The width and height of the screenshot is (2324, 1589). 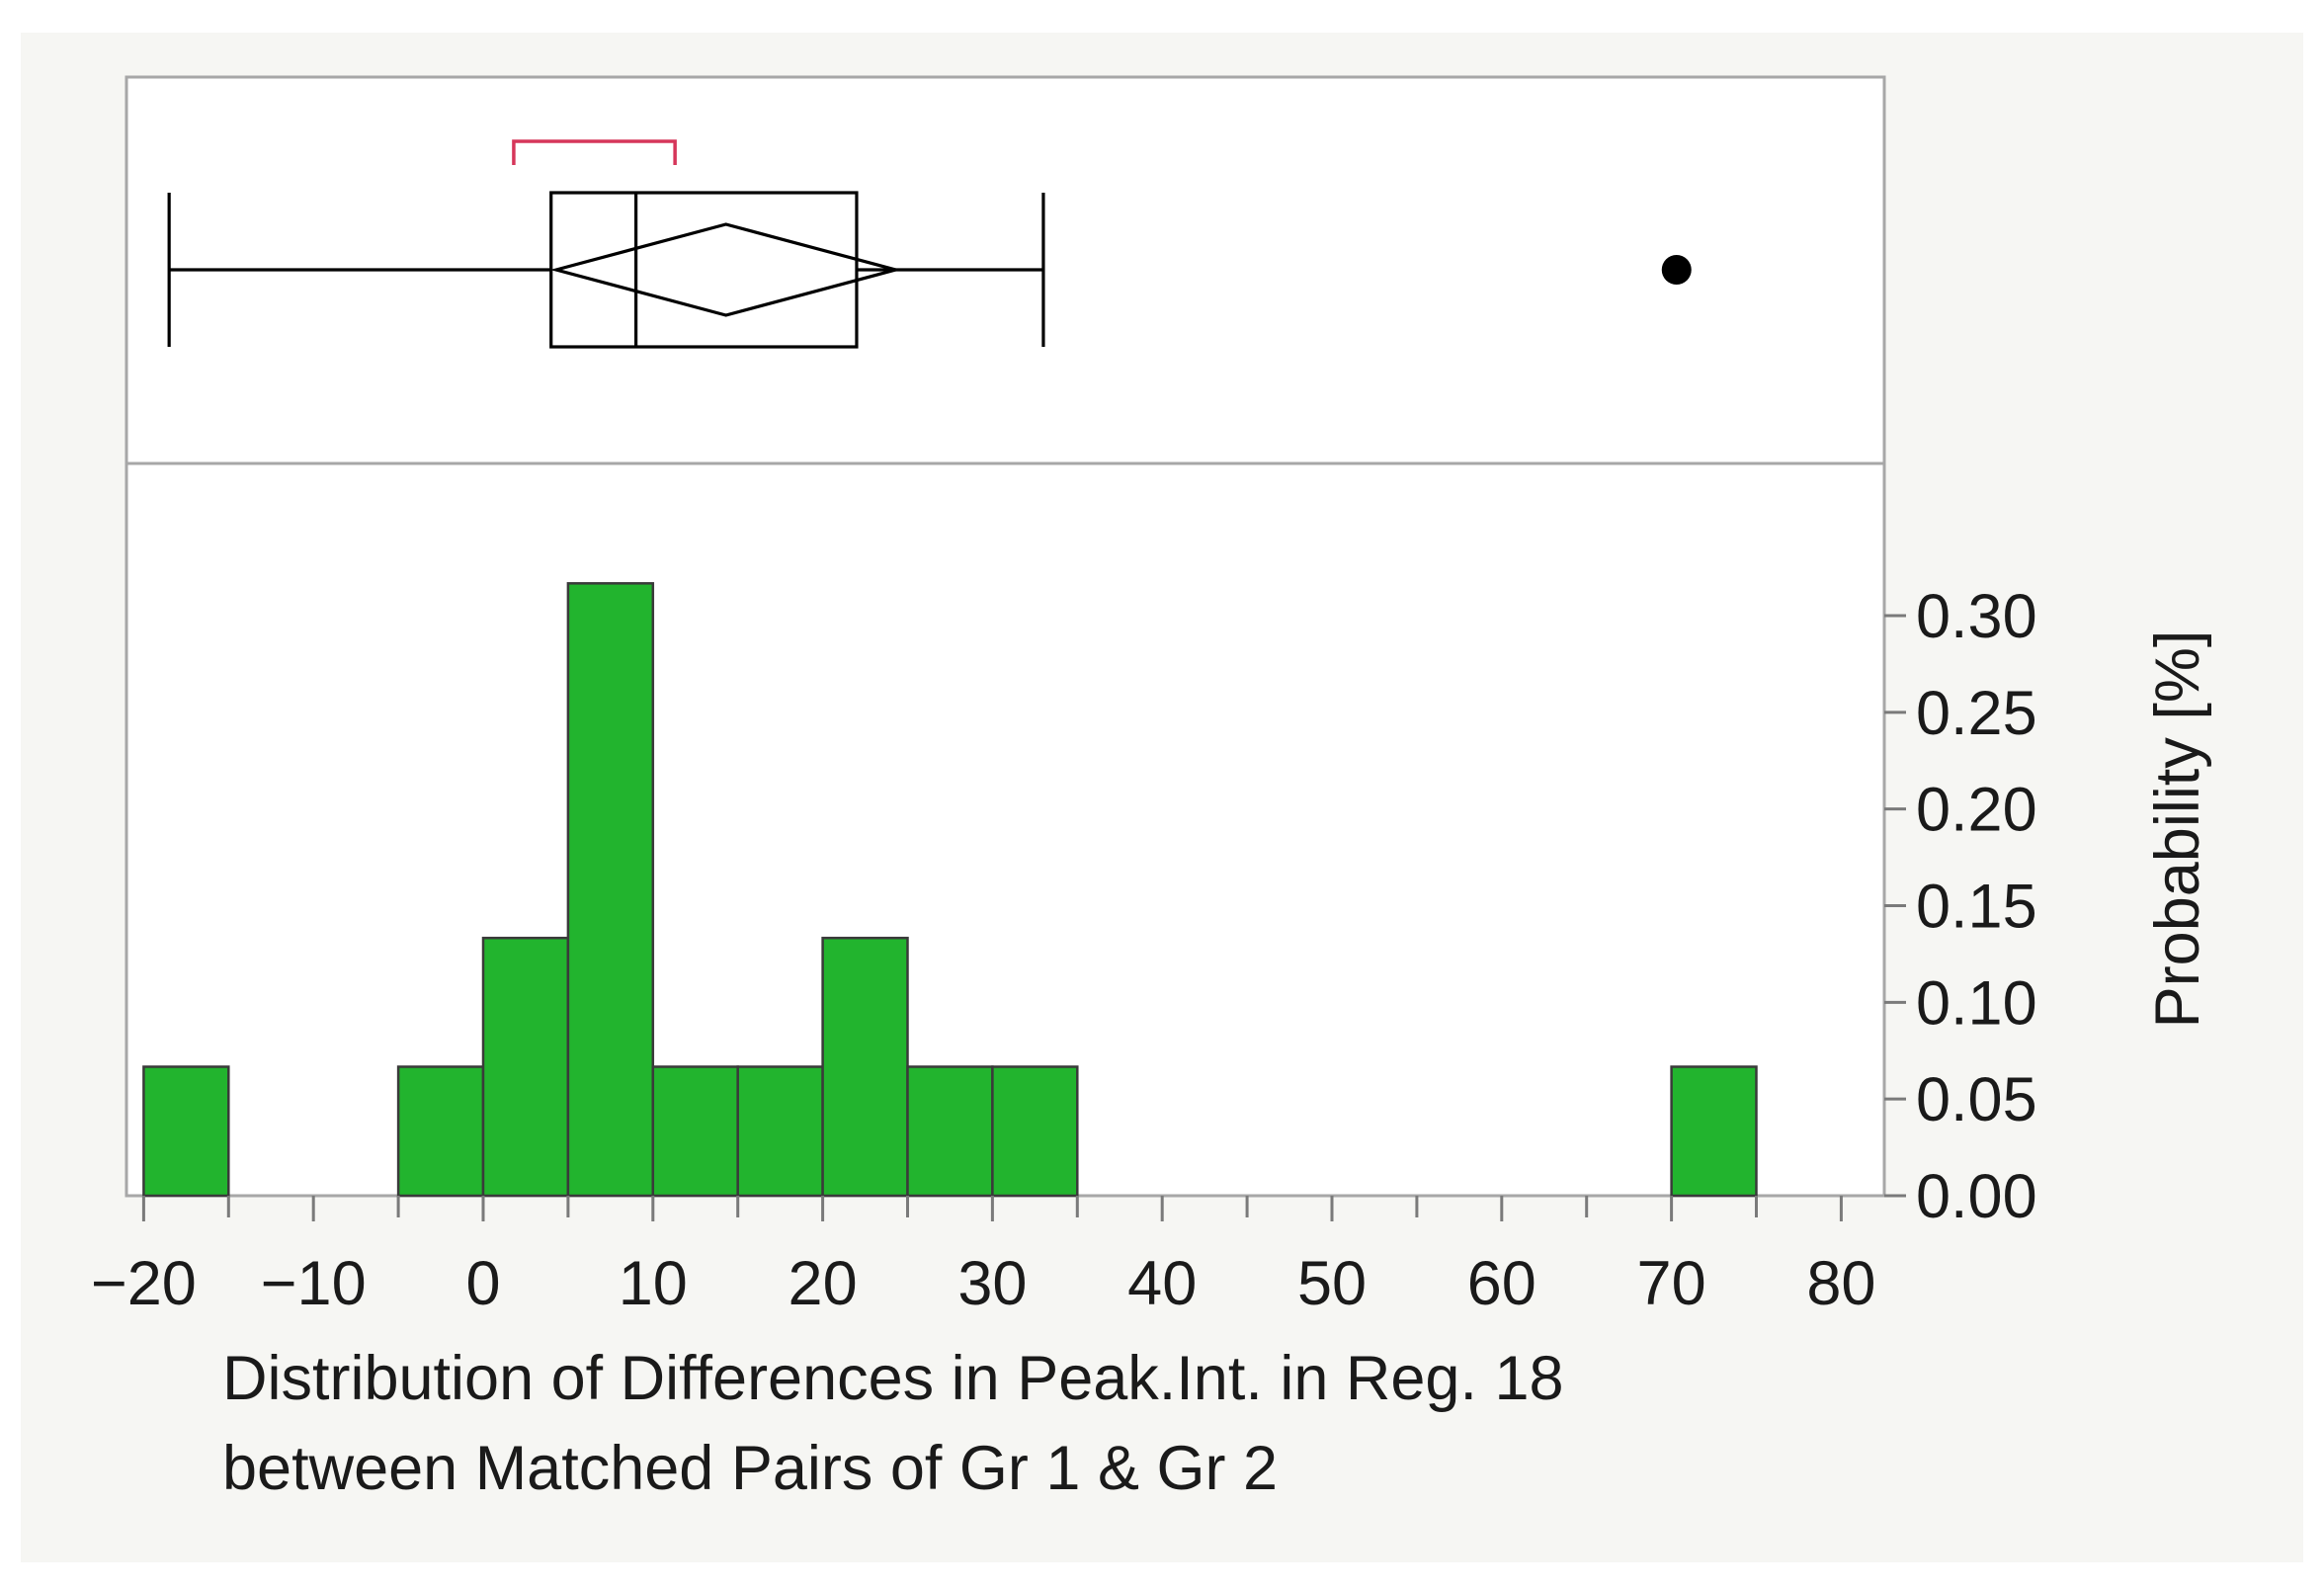 I want to click on x-tick-label: 60, so click(x=1501, y=1283).